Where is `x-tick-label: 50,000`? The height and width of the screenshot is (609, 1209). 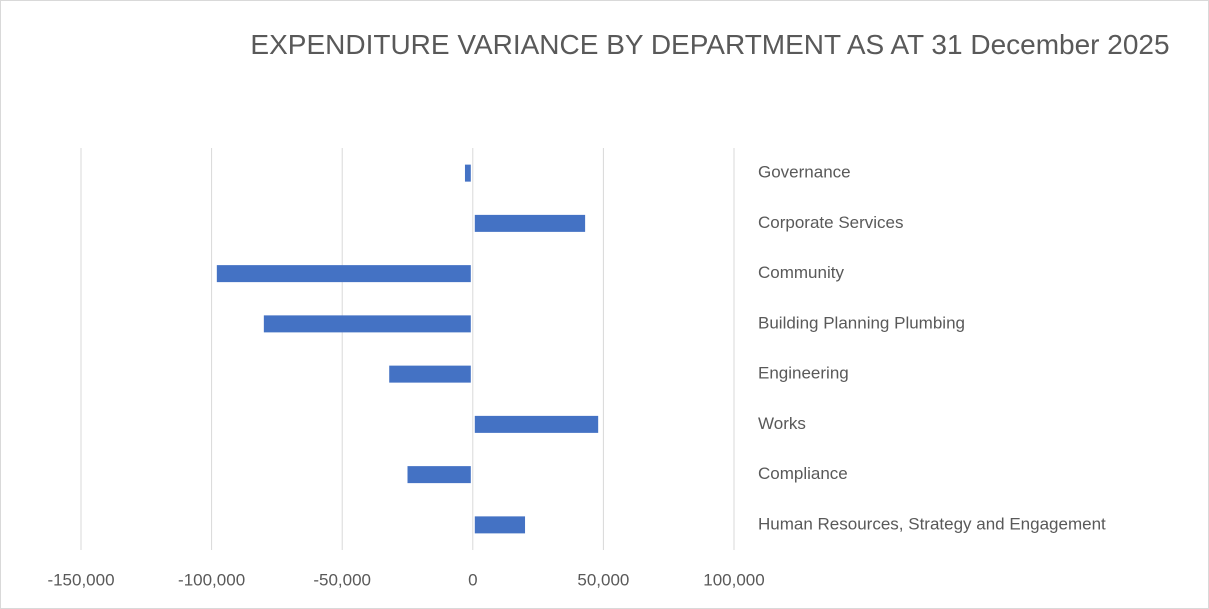
x-tick-label: 50,000 is located at coordinates (603, 579).